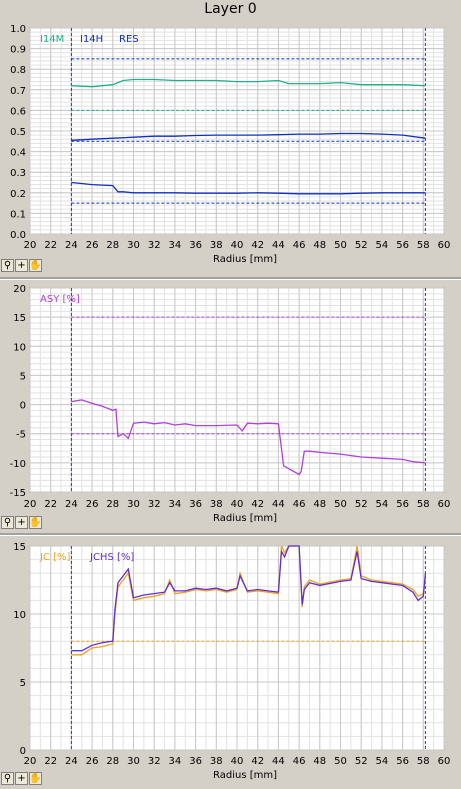 Image resolution: width=461 pixels, height=789 pixels. Describe the element at coordinates (18, 235) in the screenshot. I see `y-tick-label: 0.0` at that location.